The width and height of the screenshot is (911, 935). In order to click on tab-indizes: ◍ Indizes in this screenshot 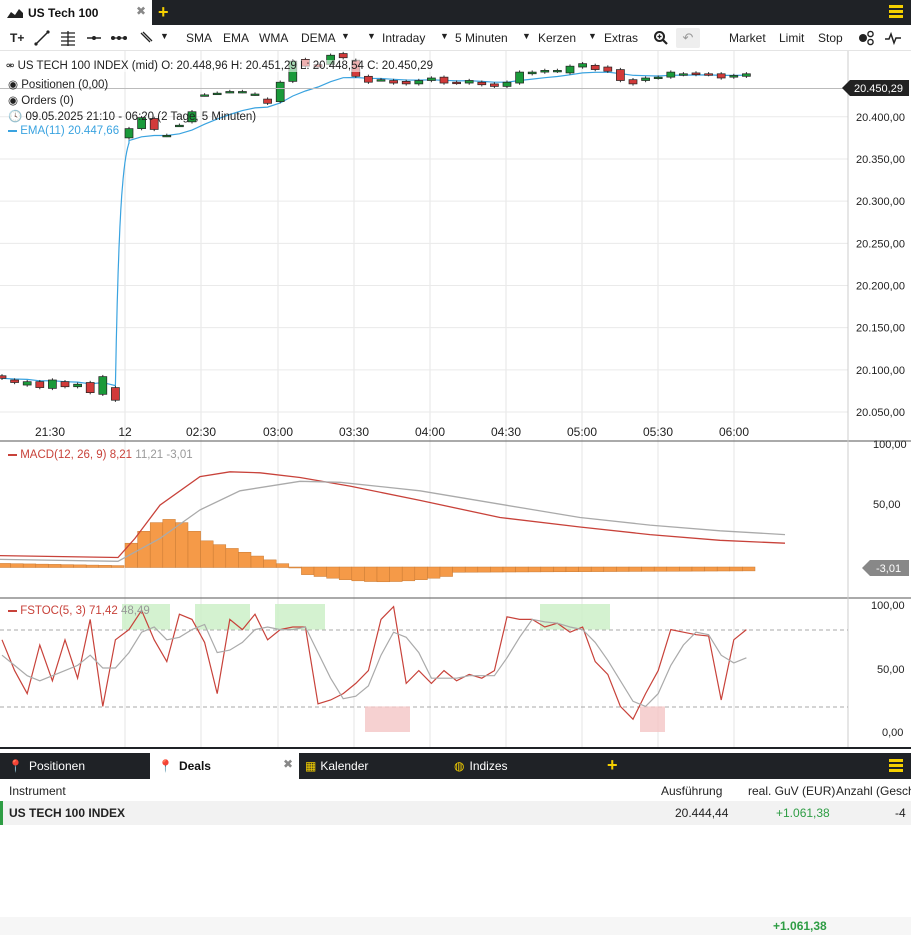, I will do `click(481, 766)`.